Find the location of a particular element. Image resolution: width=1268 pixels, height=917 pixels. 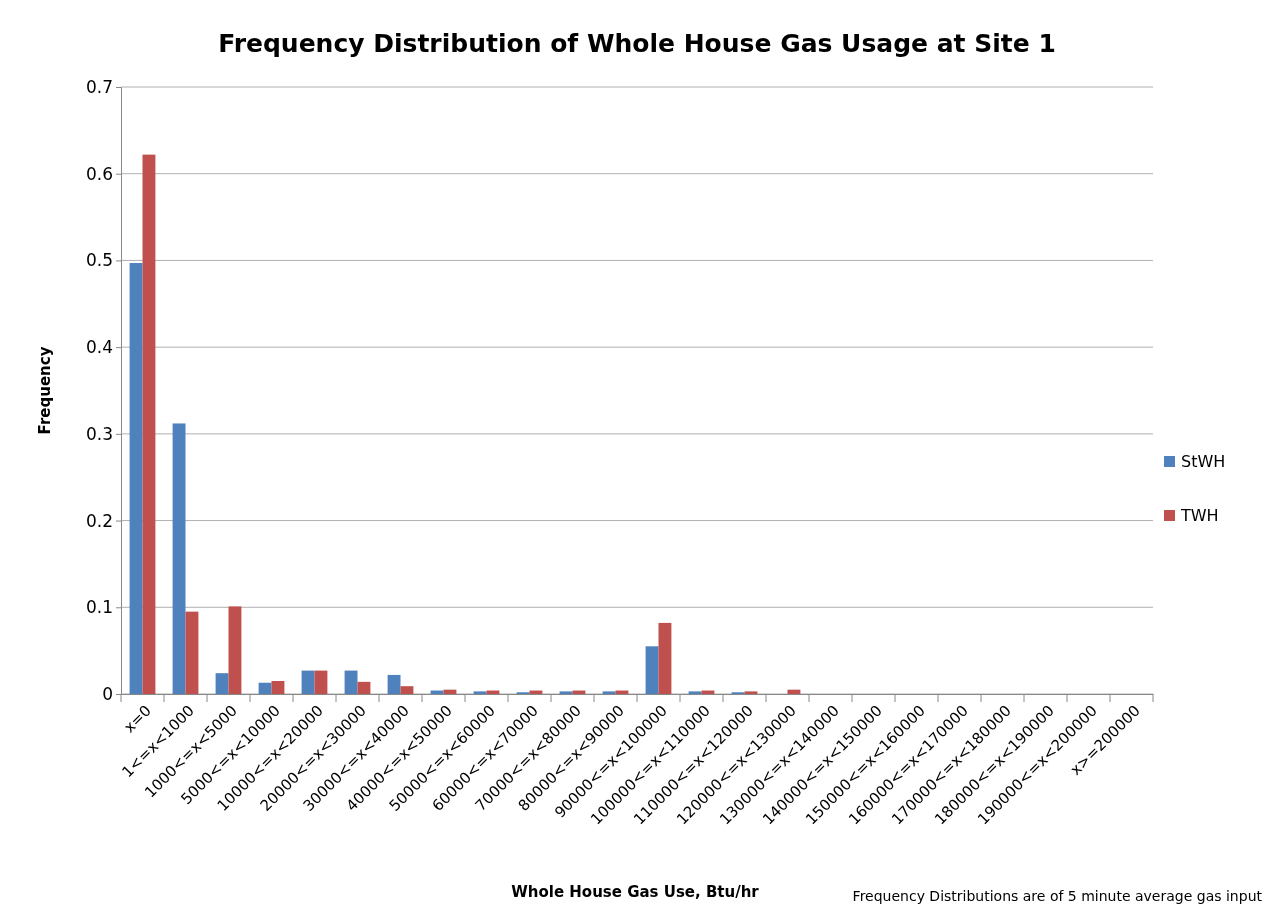

y-tick-label: 0.6 is located at coordinates (99, 173).